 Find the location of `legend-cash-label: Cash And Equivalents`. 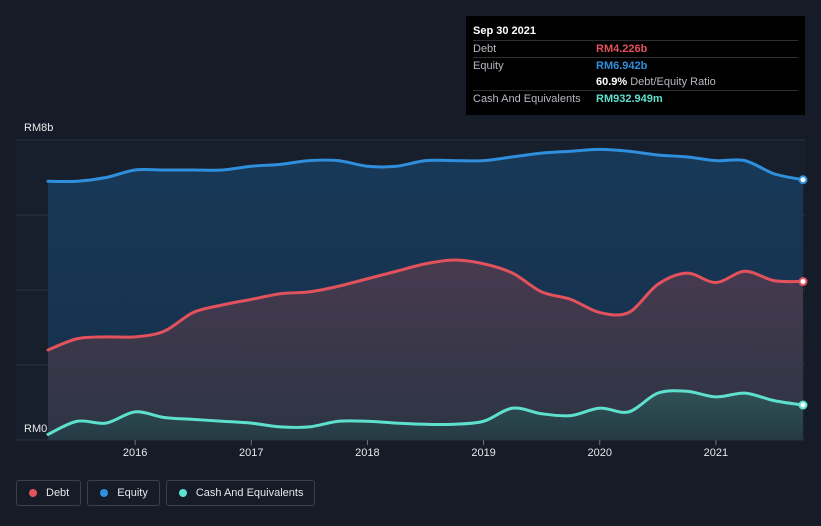

legend-cash-label: Cash And Equivalents is located at coordinates (249, 493).